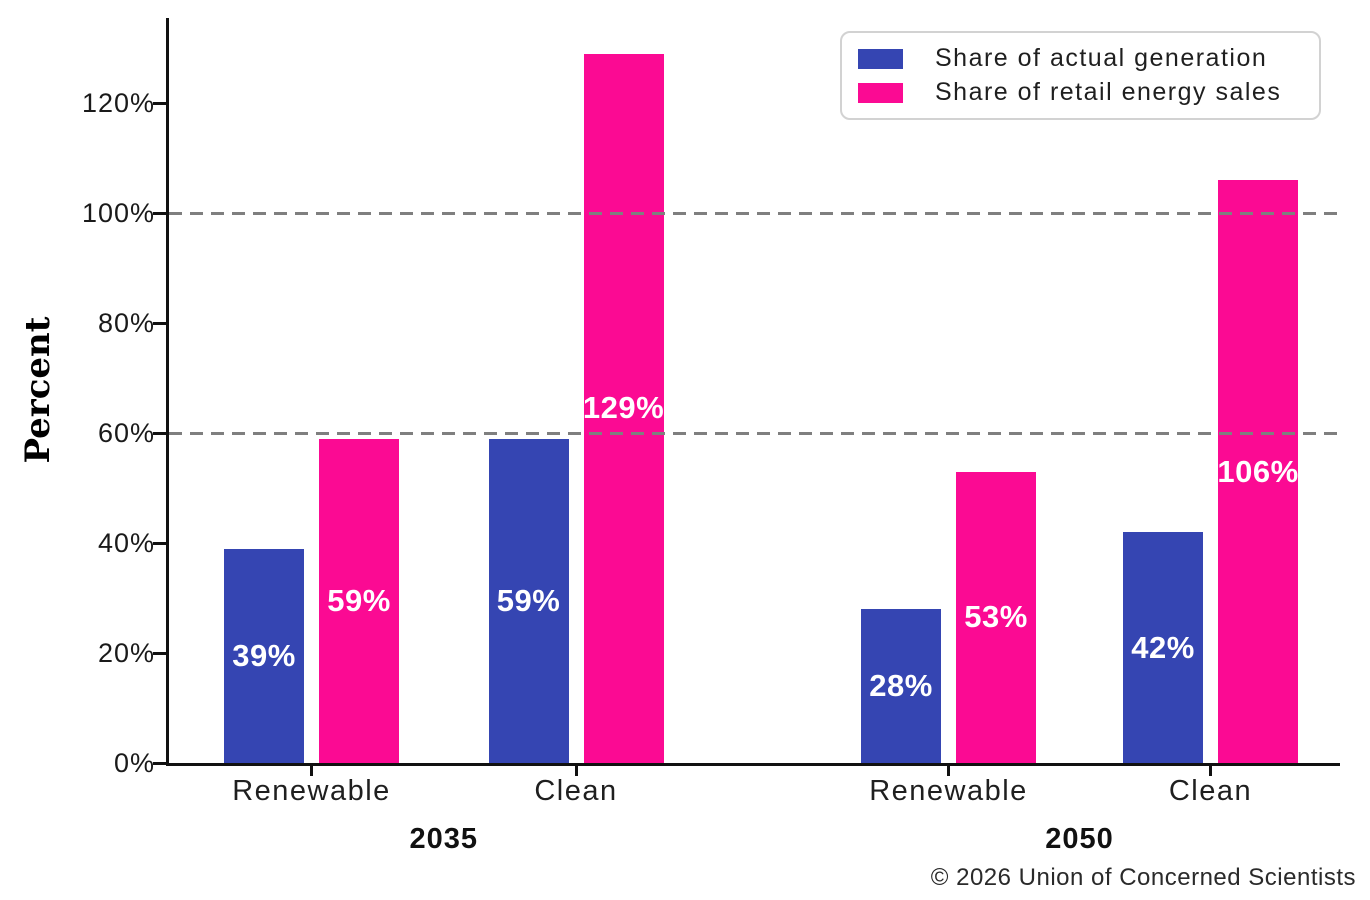 The image size is (1370, 900). What do you see at coordinates (38, 390) in the screenshot?
I see `y-axis-title: Percent` at bounding box center [38, 390].